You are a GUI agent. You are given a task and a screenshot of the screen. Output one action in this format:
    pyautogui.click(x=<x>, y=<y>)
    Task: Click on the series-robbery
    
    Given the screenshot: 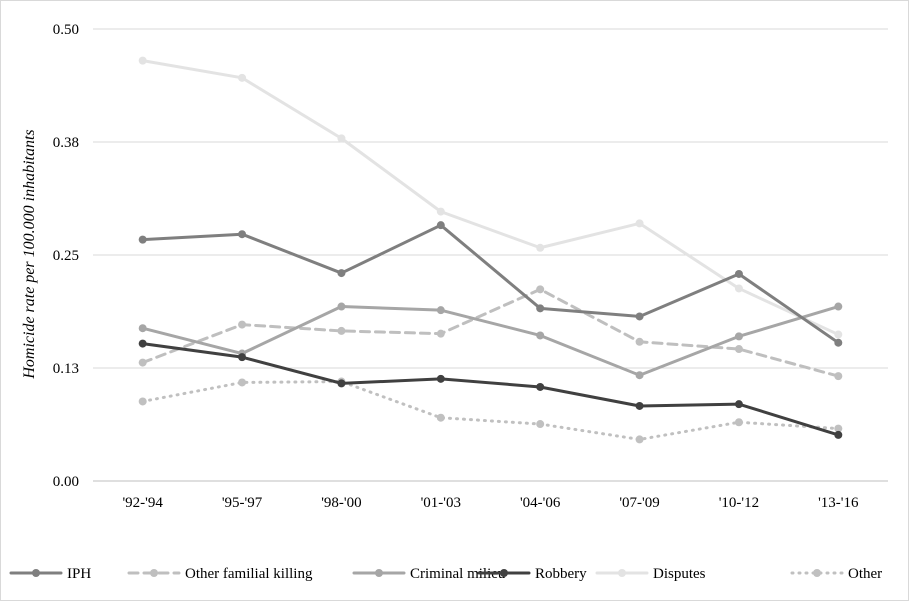 What is the action you would take?
    pyautogui.click(x=490, y=389)
    